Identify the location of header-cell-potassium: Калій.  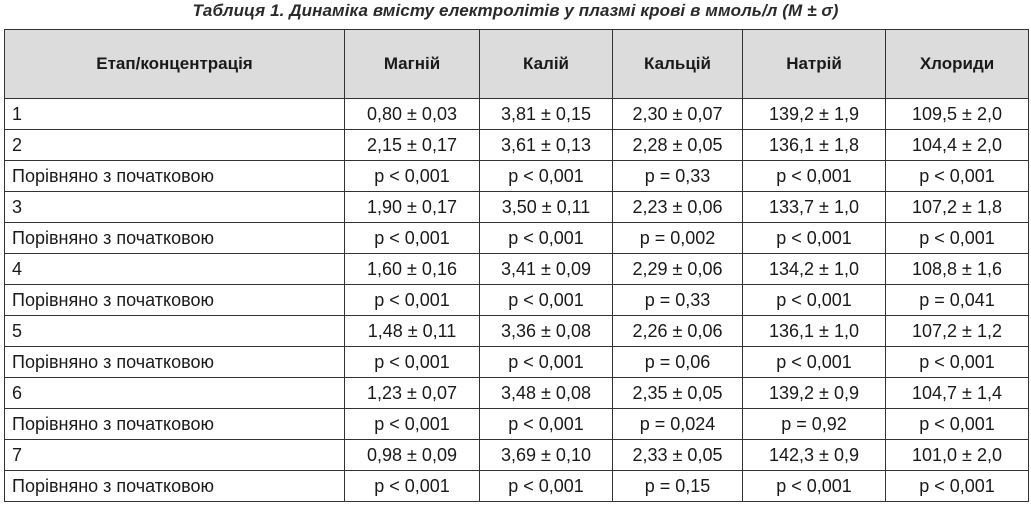
(546, 64).